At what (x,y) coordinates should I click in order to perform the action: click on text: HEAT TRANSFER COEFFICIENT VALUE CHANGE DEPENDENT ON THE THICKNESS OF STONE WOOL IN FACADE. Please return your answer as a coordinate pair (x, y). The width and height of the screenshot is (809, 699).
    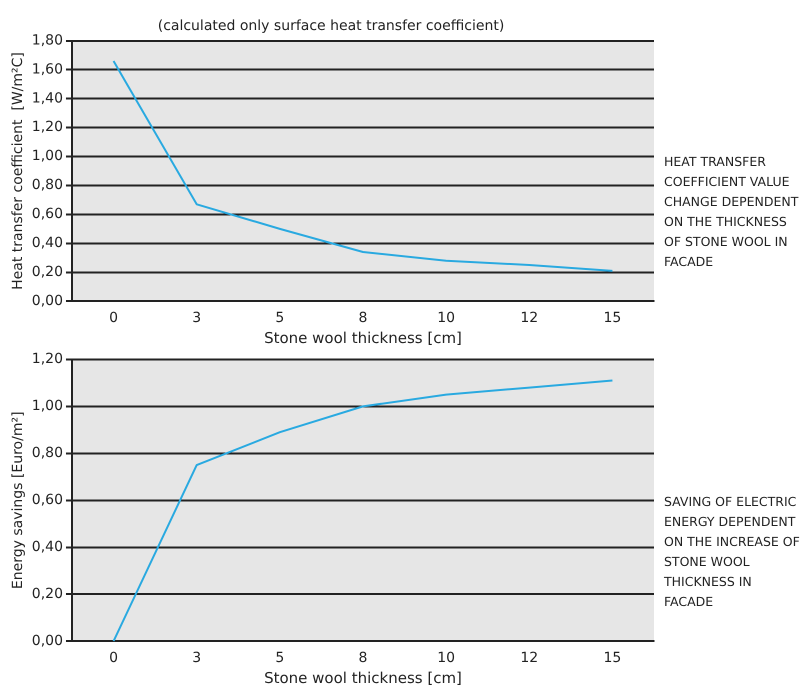
    Looking at the image, I should click on (732, 212).